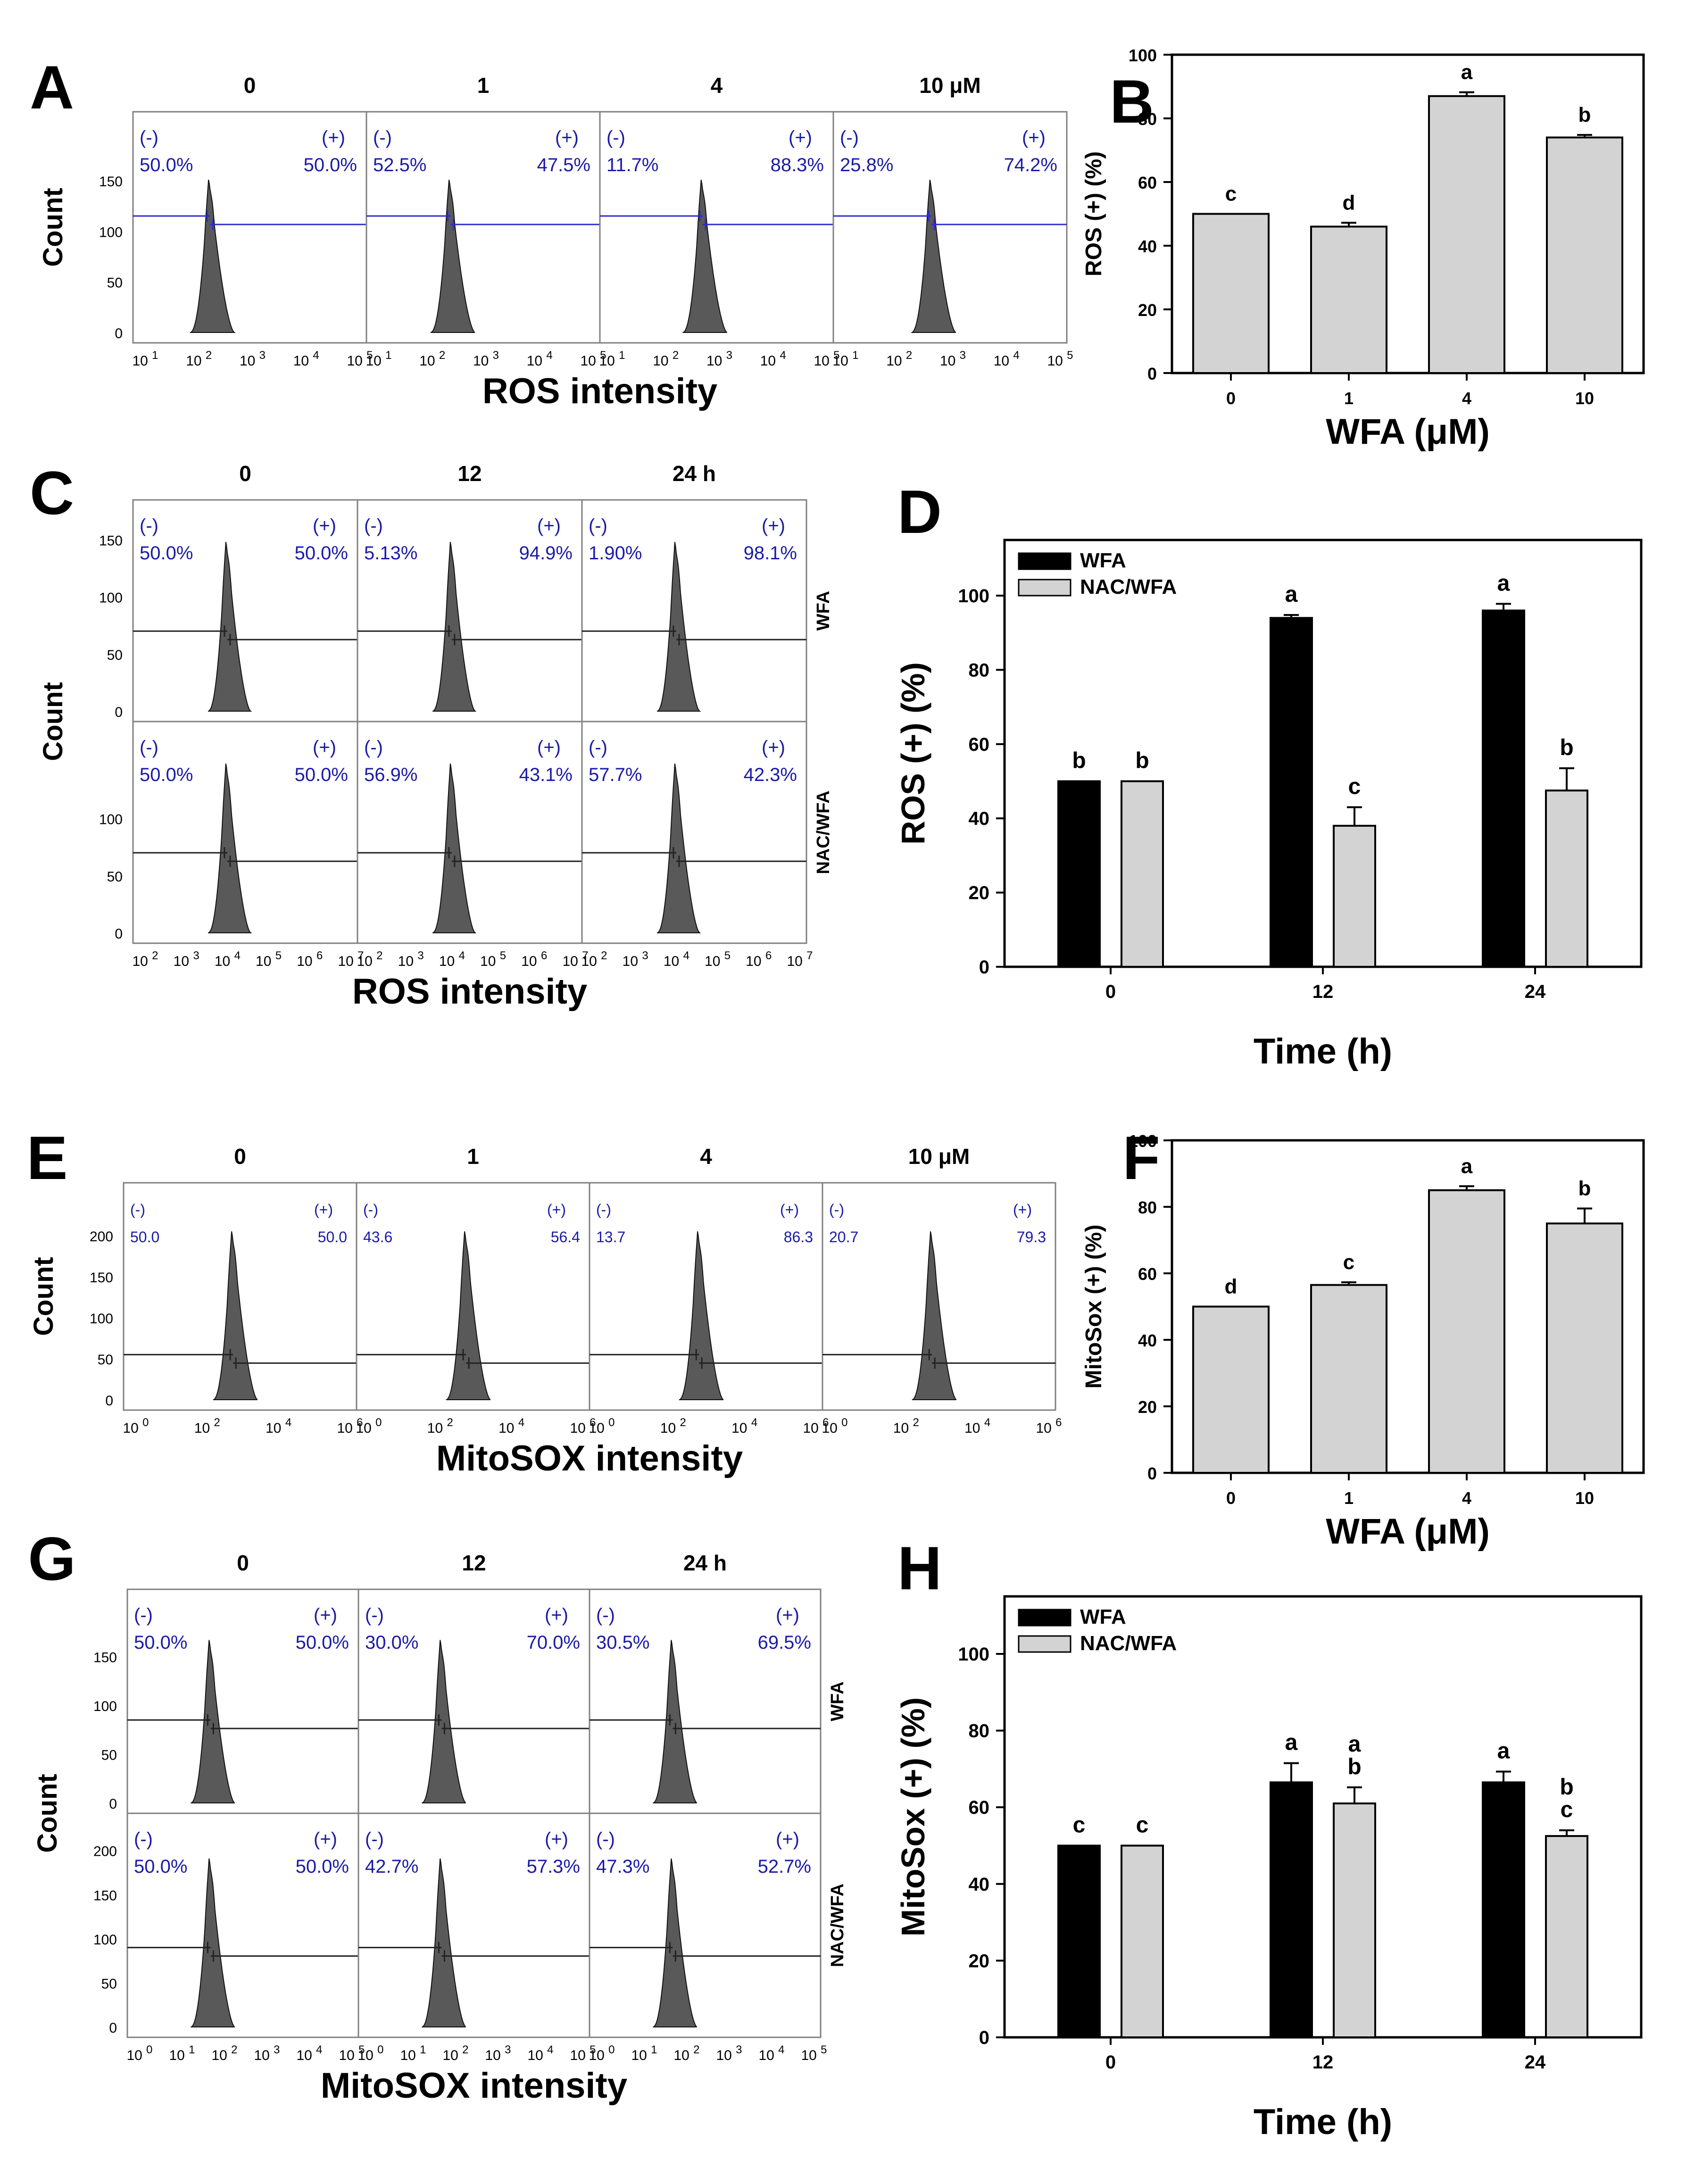 The width and height of the screenshot is (1686, 2184). What do you see at coordinates (979, 893) in the screenshot?
I see `y-tick-label: 20` at bounding box center [979, 893].